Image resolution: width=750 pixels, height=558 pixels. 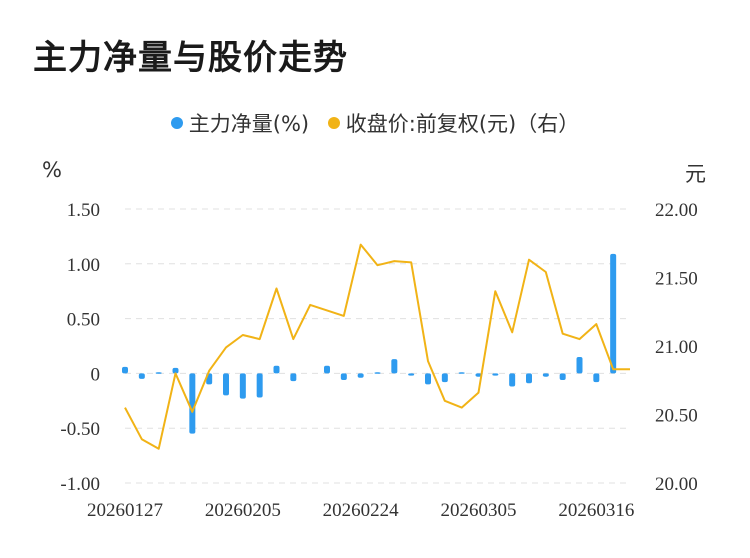 I want to click on y-left-tick-label: 1.00, so click(x=83, y=265).